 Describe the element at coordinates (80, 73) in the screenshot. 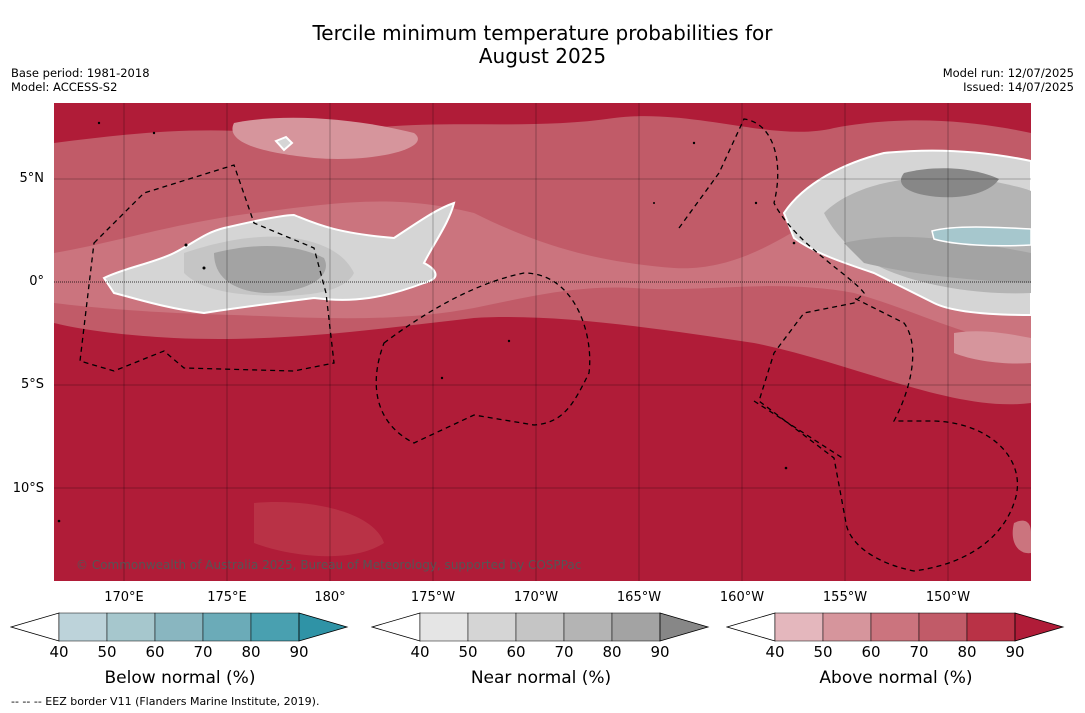

I see `base-period: Base period: 1981-2018` at that location.